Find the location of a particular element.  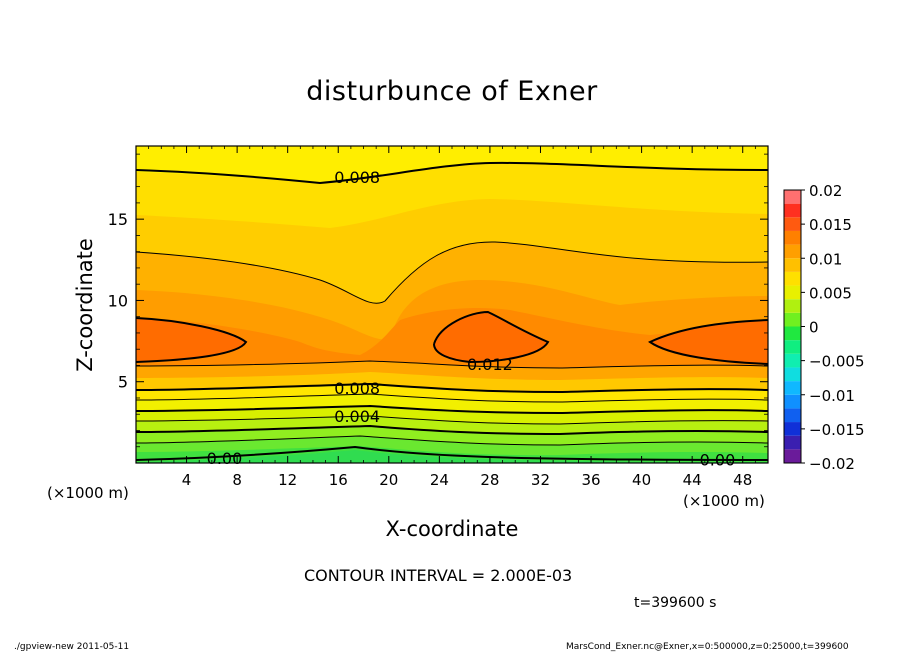

contour-label: 0.004 is located at coordinates (357, 416).